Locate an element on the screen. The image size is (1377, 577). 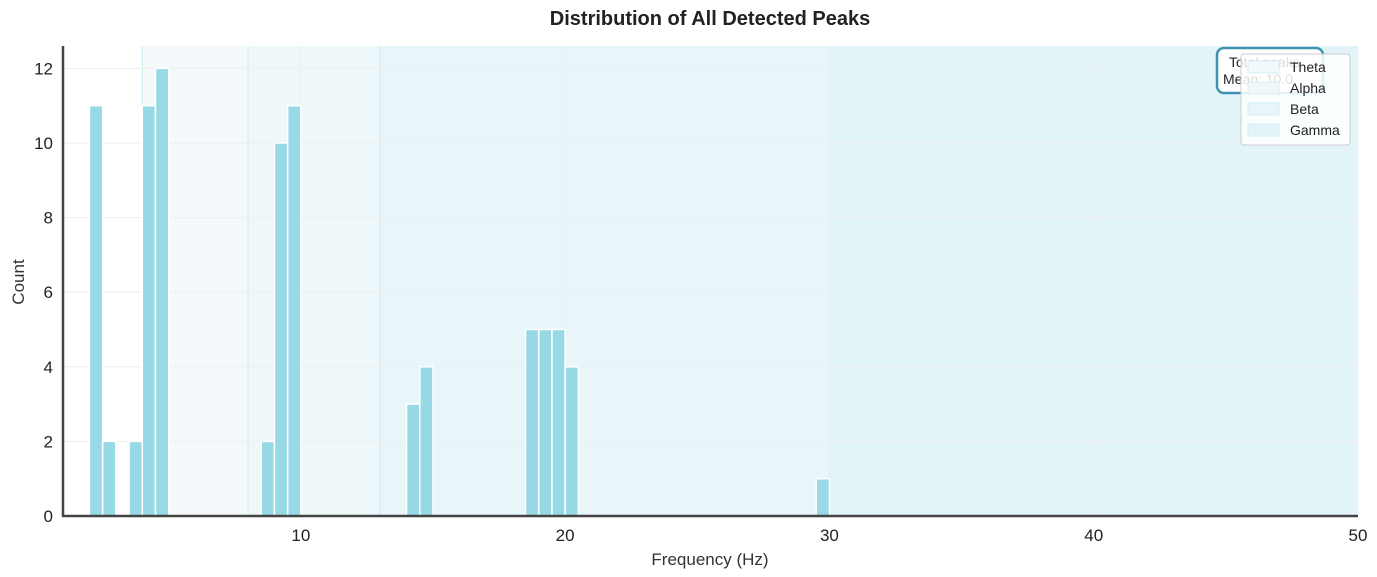
legend-swatch-alpha is located at coordinates (1263, 88).